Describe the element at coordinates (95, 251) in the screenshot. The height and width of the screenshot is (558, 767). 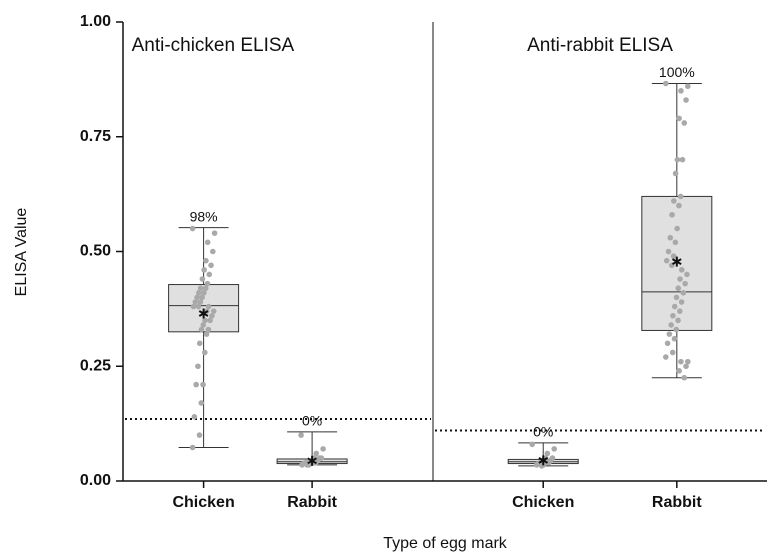
I see `y-tick-label: 0.50` at that location.